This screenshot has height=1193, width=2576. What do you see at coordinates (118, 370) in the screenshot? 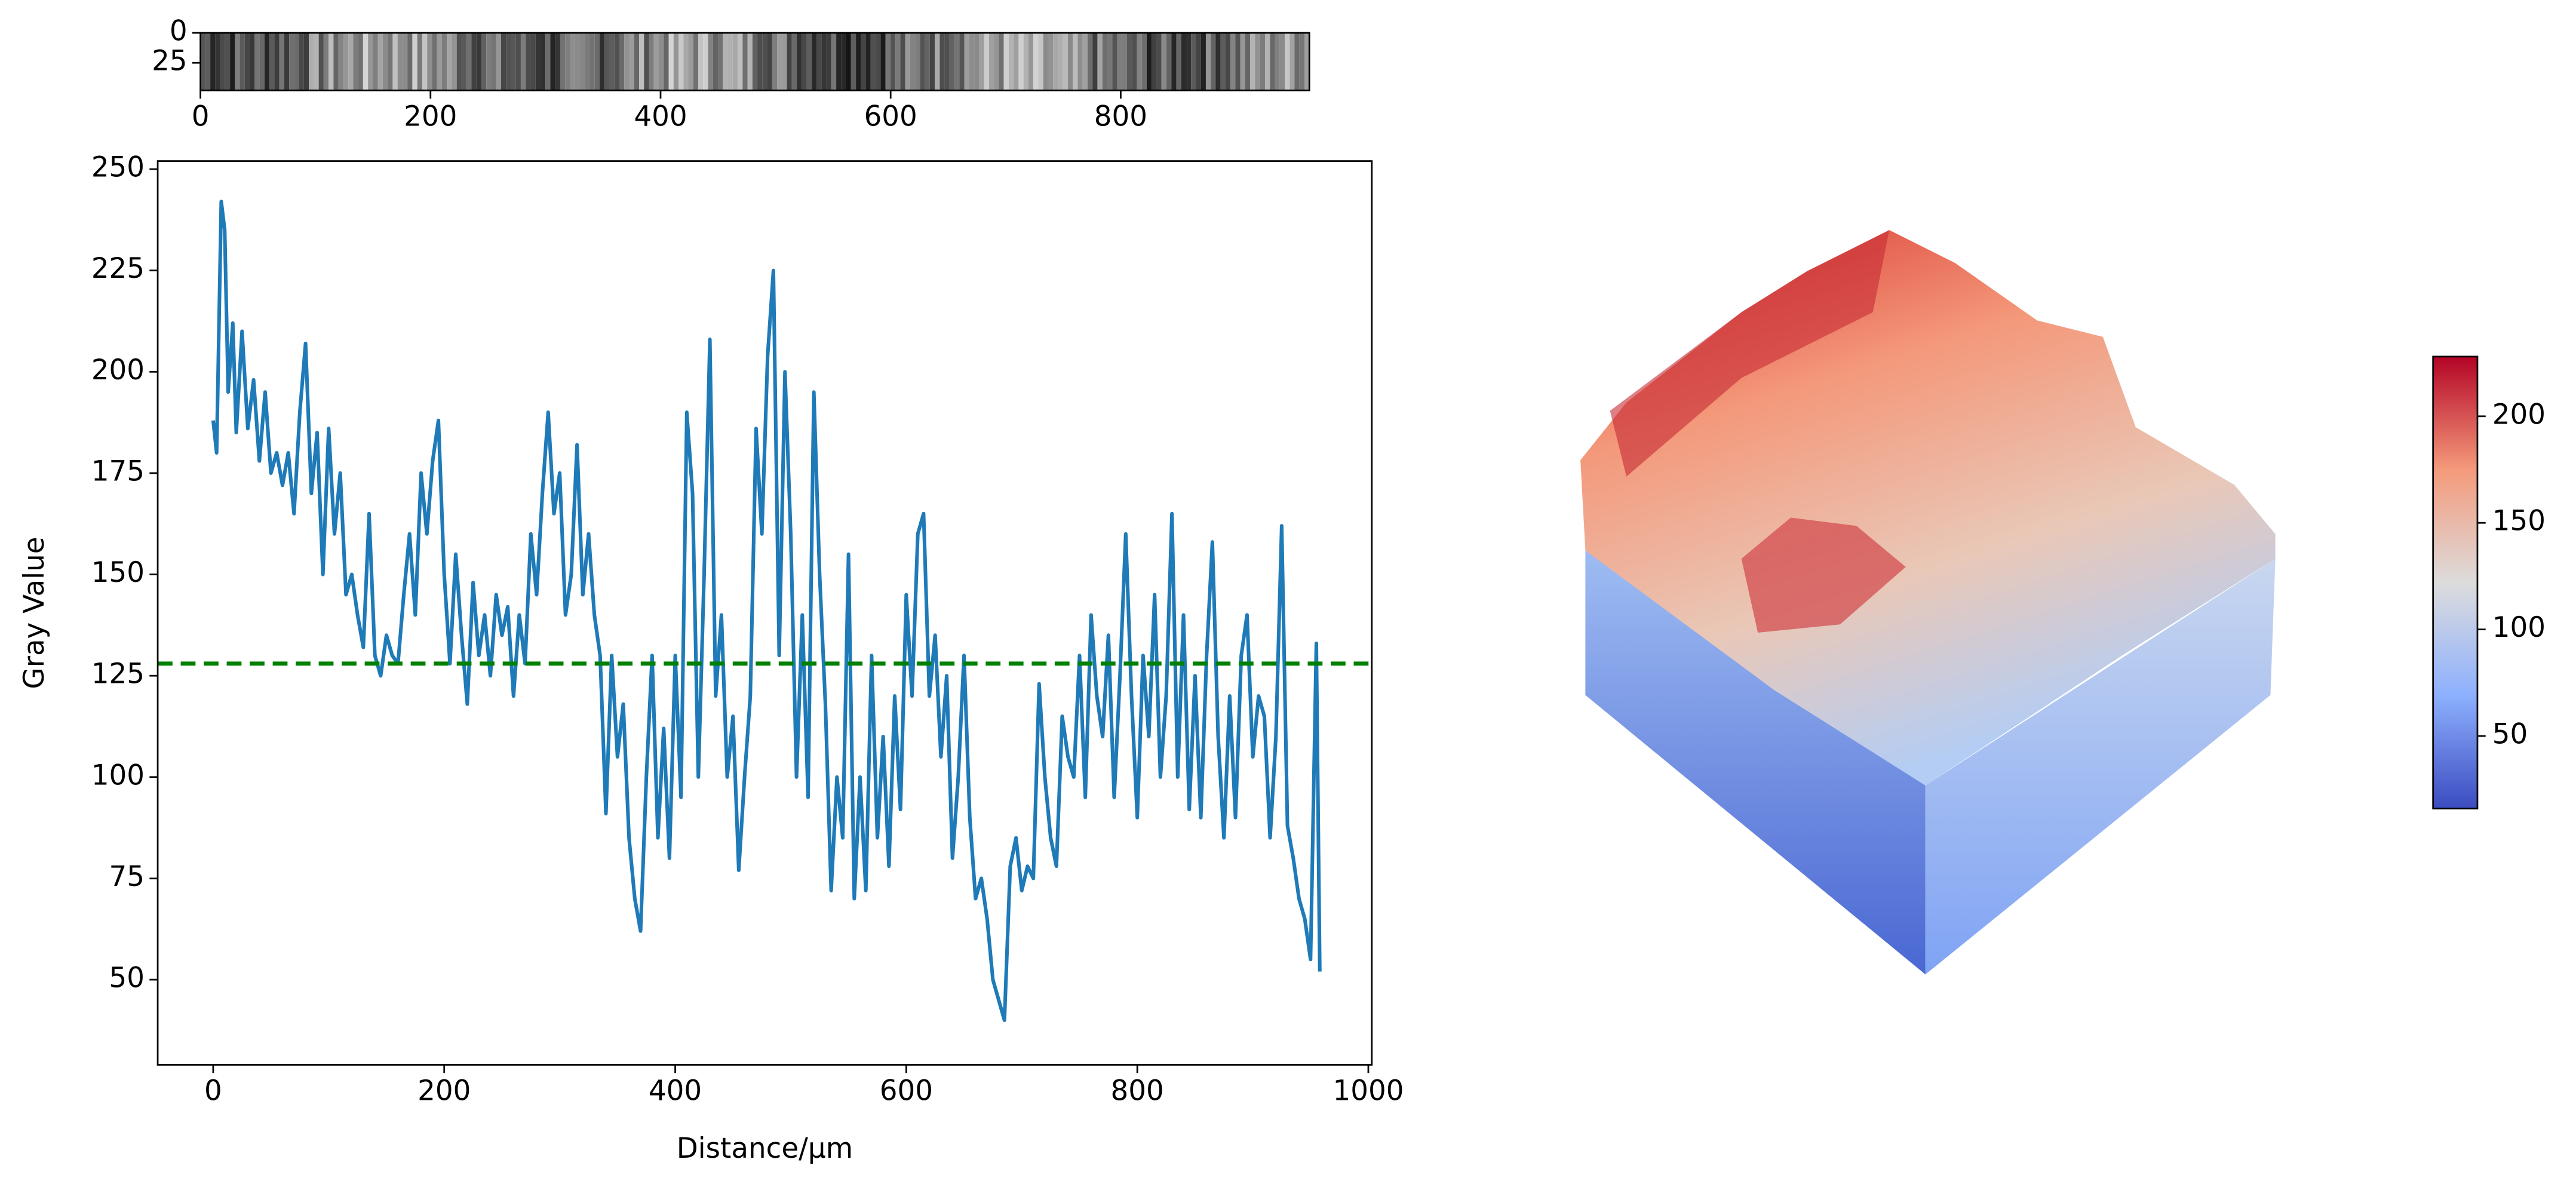
I see `y-tick-label: 200` at bounding box center [118, 370].